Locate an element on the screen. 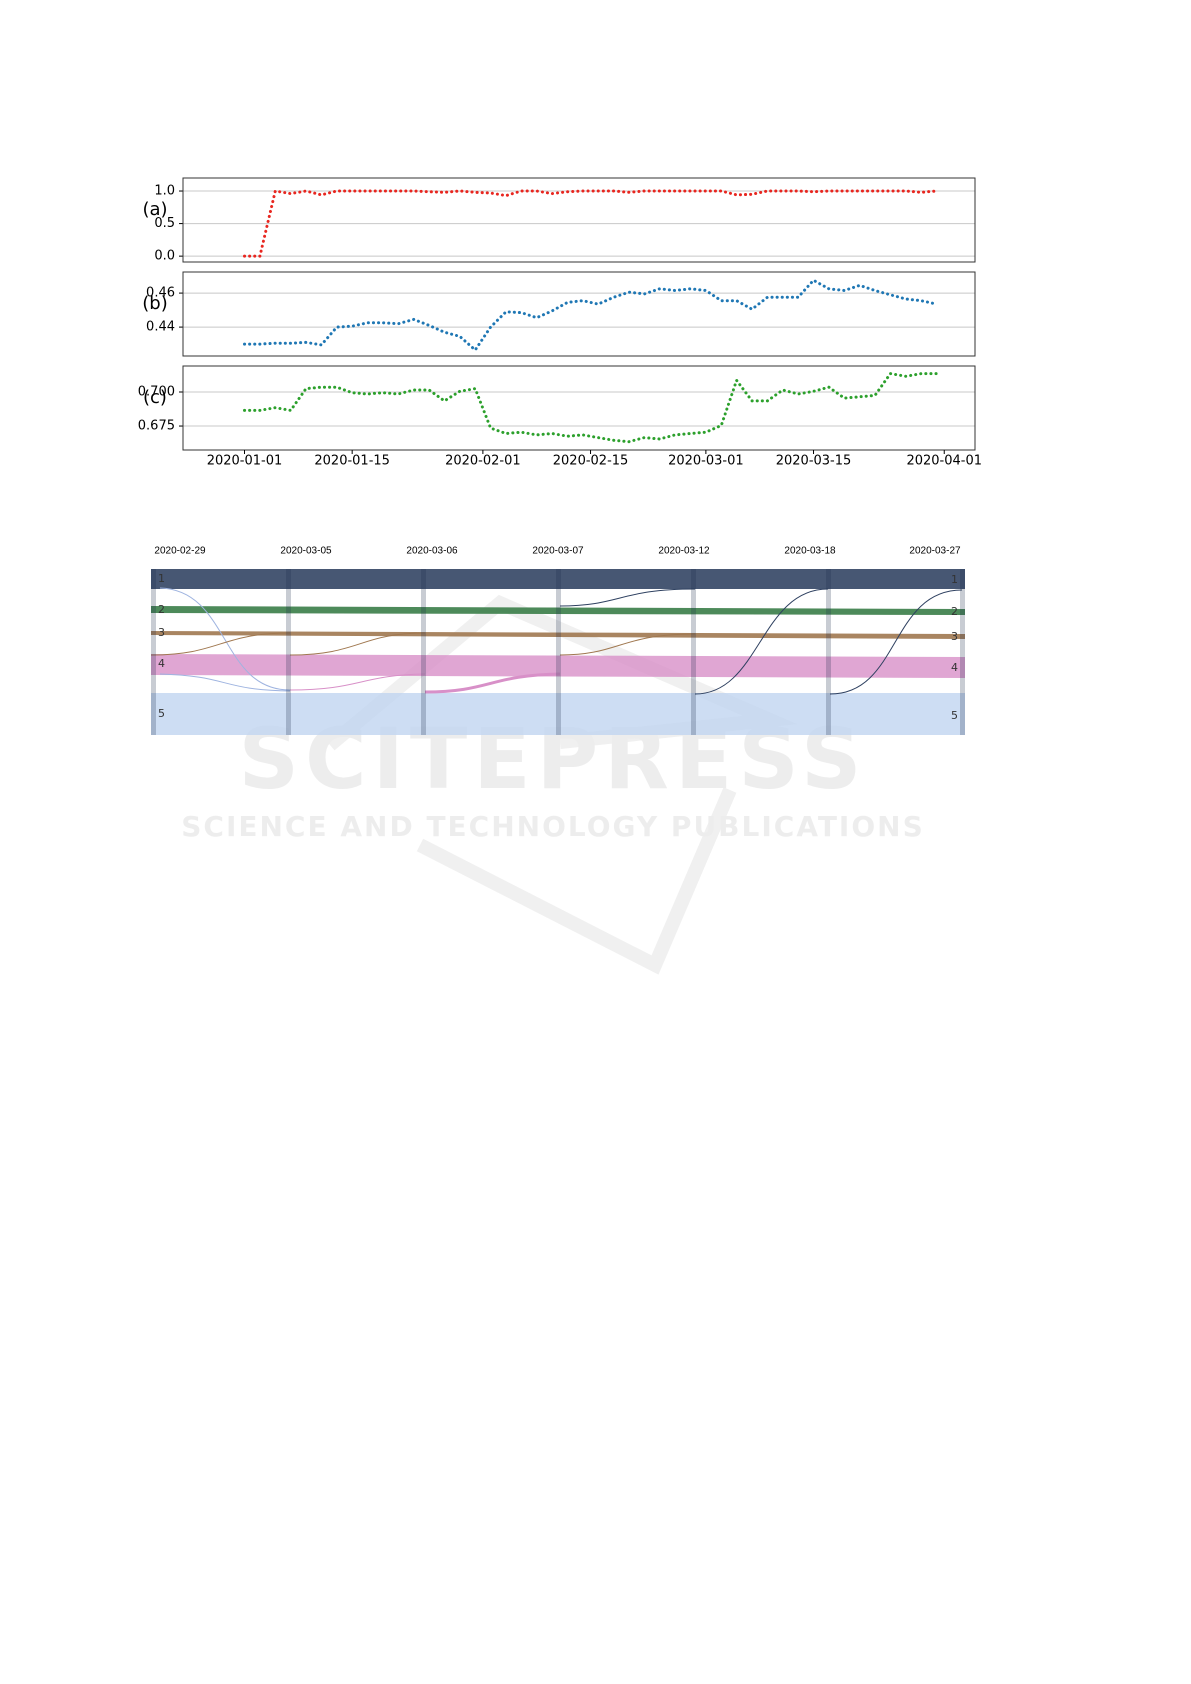 The width and height of the screenshot is (1191, 1684). node-markers is located at coordinates (558, 652).